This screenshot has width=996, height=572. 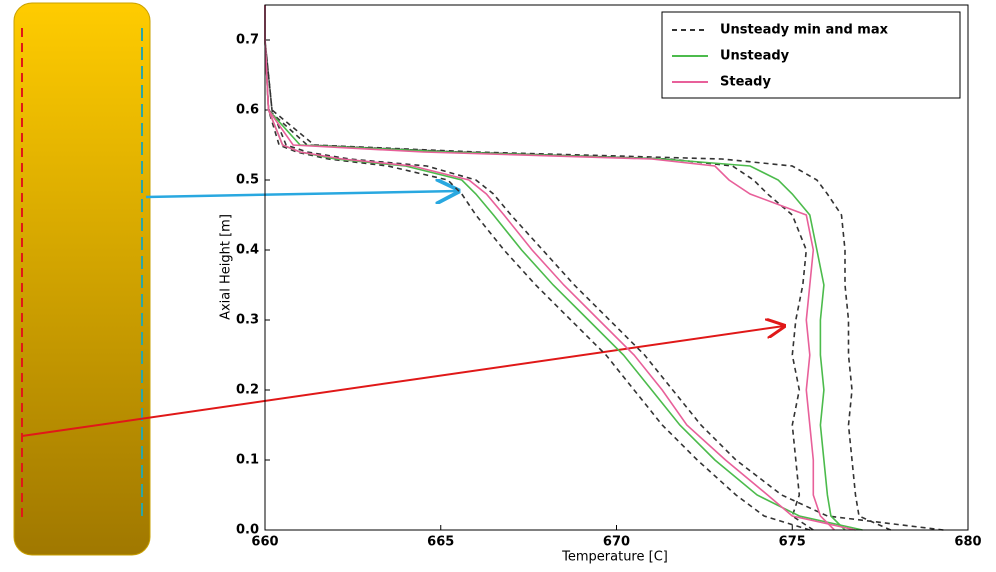 I want to click on legend-label: Unsteady min and max, so click(x=804, y=30).